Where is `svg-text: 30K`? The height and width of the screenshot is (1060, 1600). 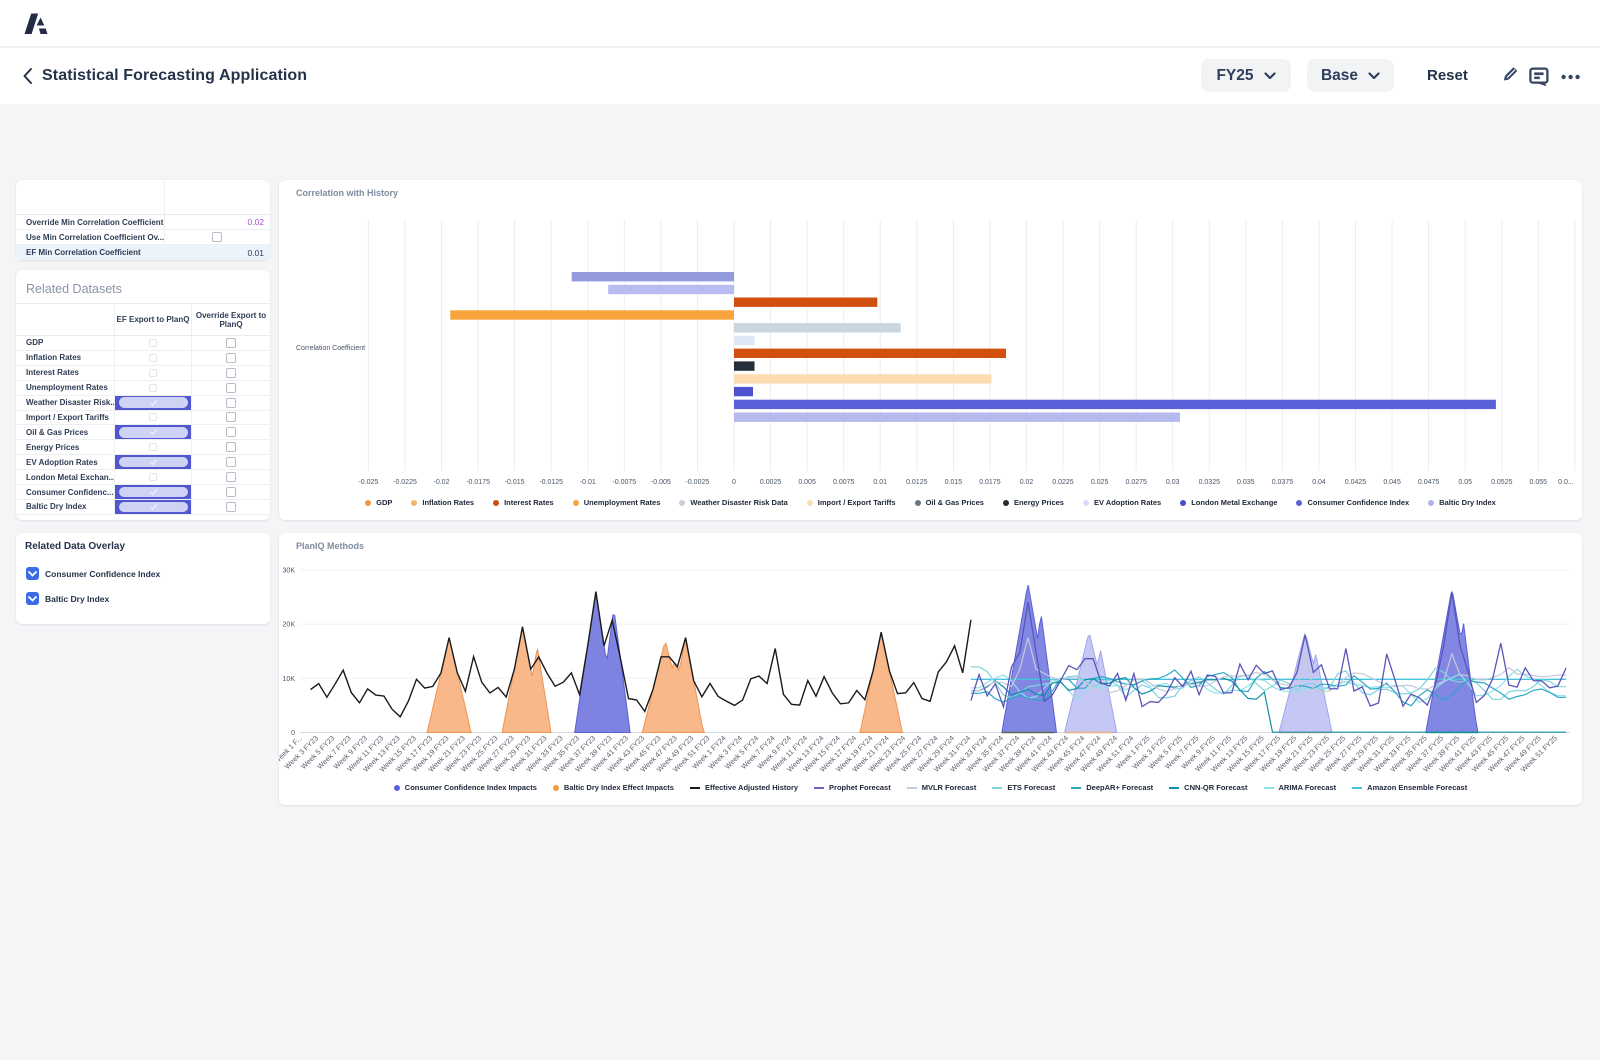
svg-text: 30K is located at coordinates (289, 570).